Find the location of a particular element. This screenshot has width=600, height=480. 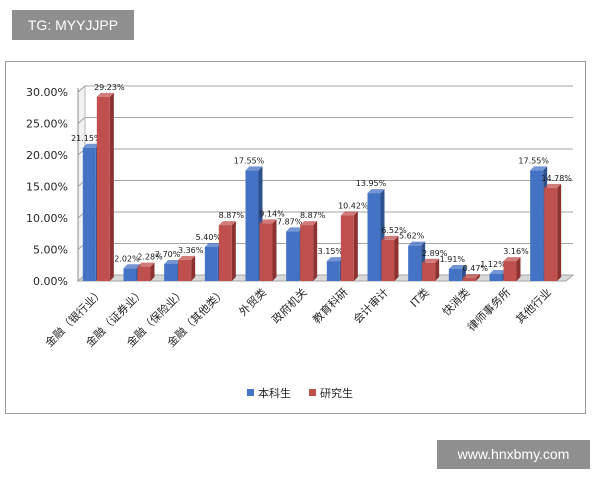

legend-label: 本科生 is located at coordinates (274, 393).